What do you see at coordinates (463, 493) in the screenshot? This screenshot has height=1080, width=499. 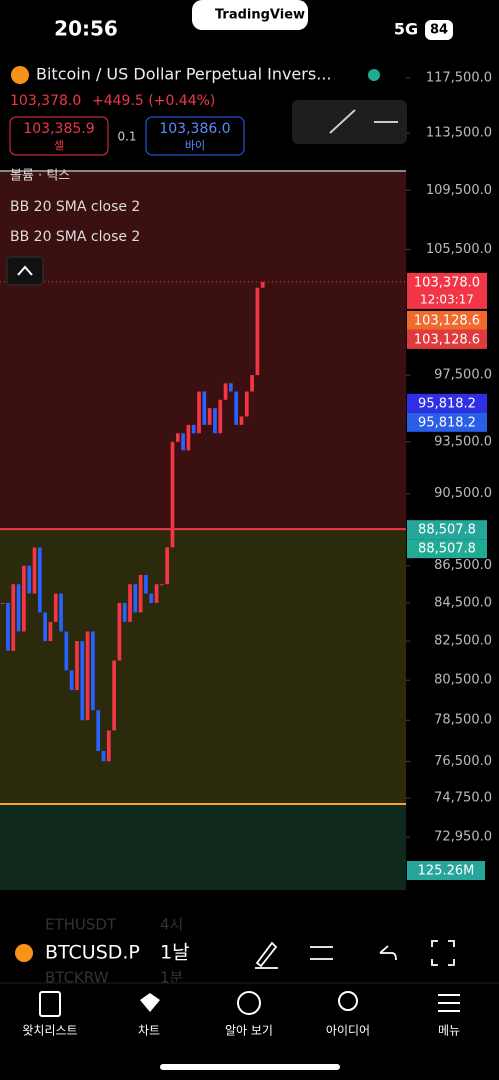 I see `y-tick-label: 90,500.0` at bounding box center [463, 493].